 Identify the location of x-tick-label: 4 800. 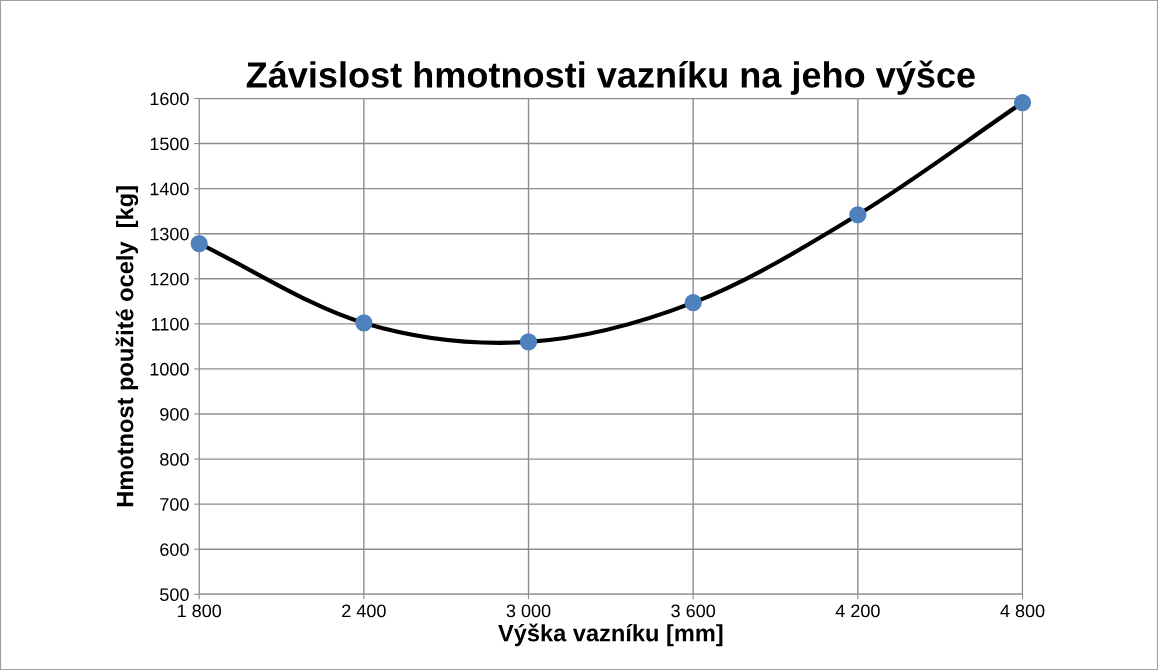
(1022, 611).